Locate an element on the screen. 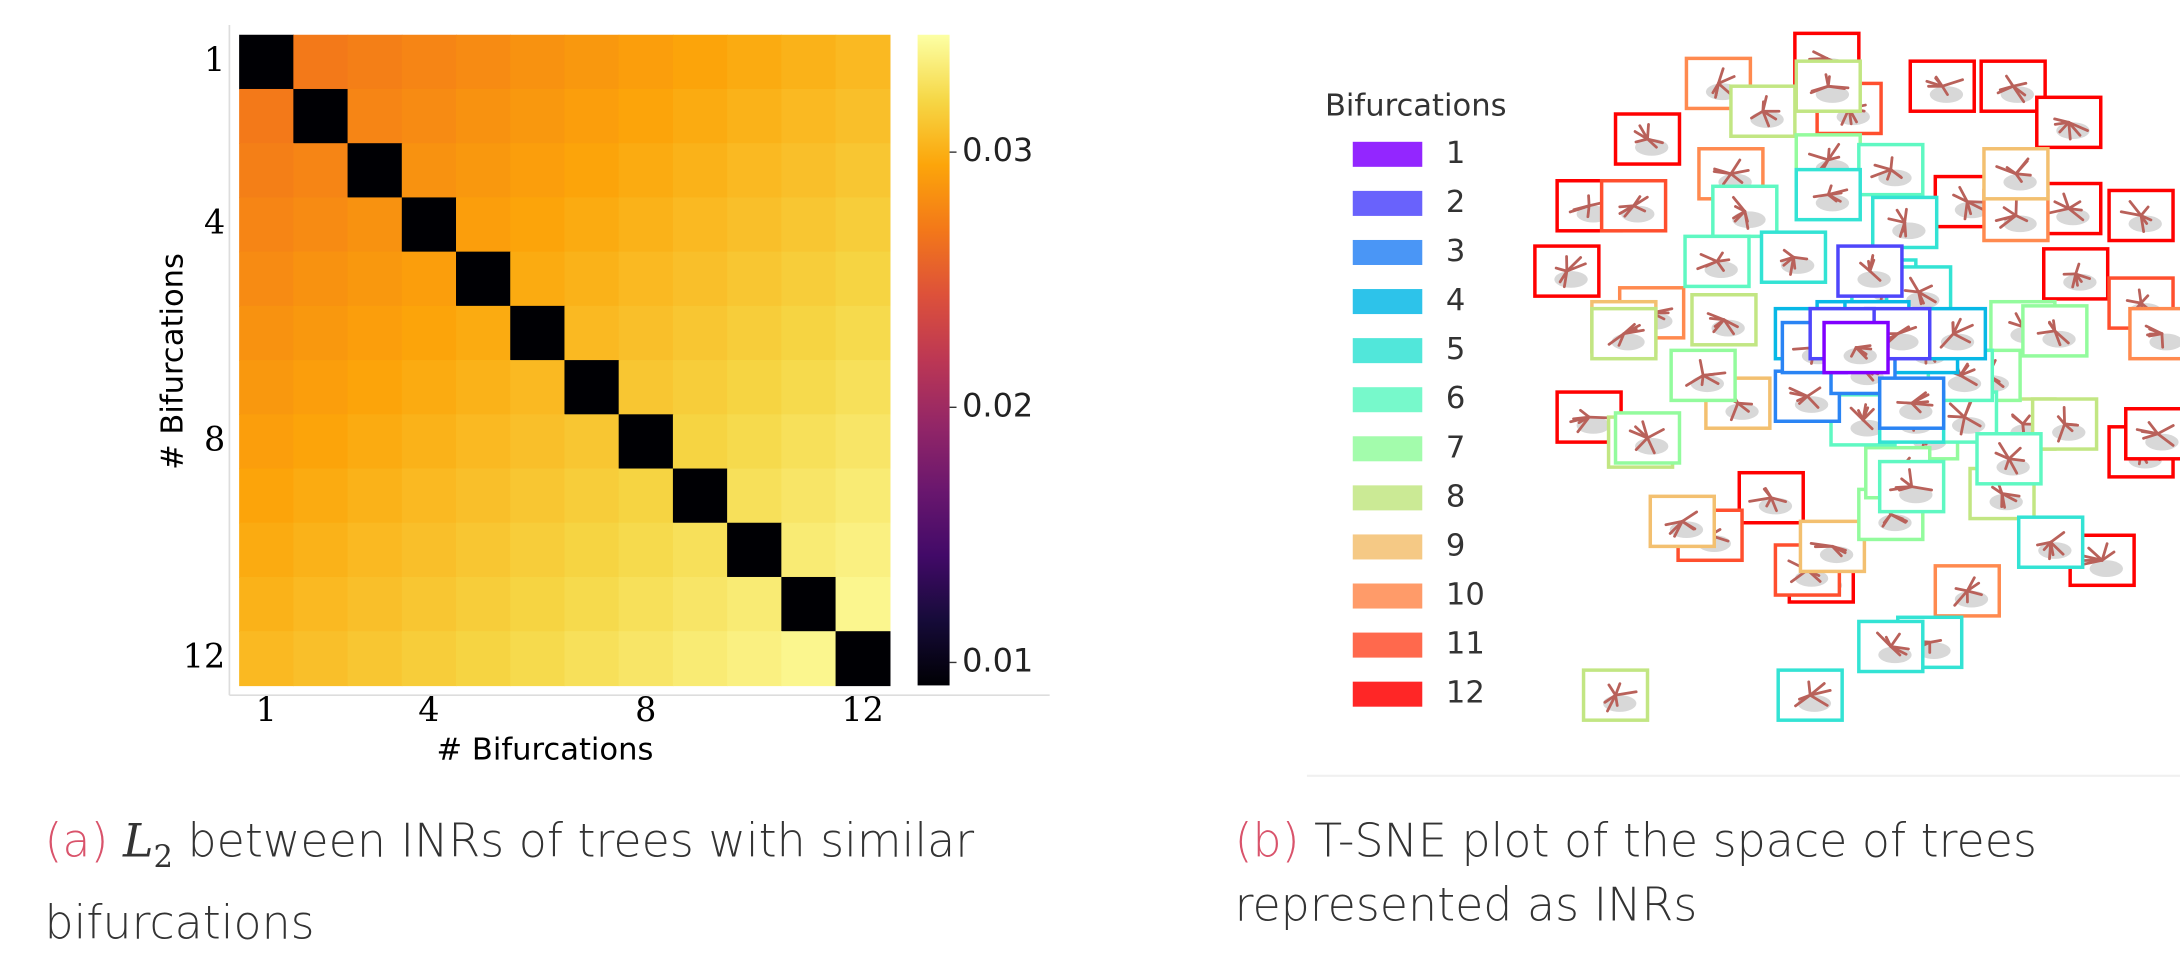  legend-label: 10 is located at coordinates (1465, 595).